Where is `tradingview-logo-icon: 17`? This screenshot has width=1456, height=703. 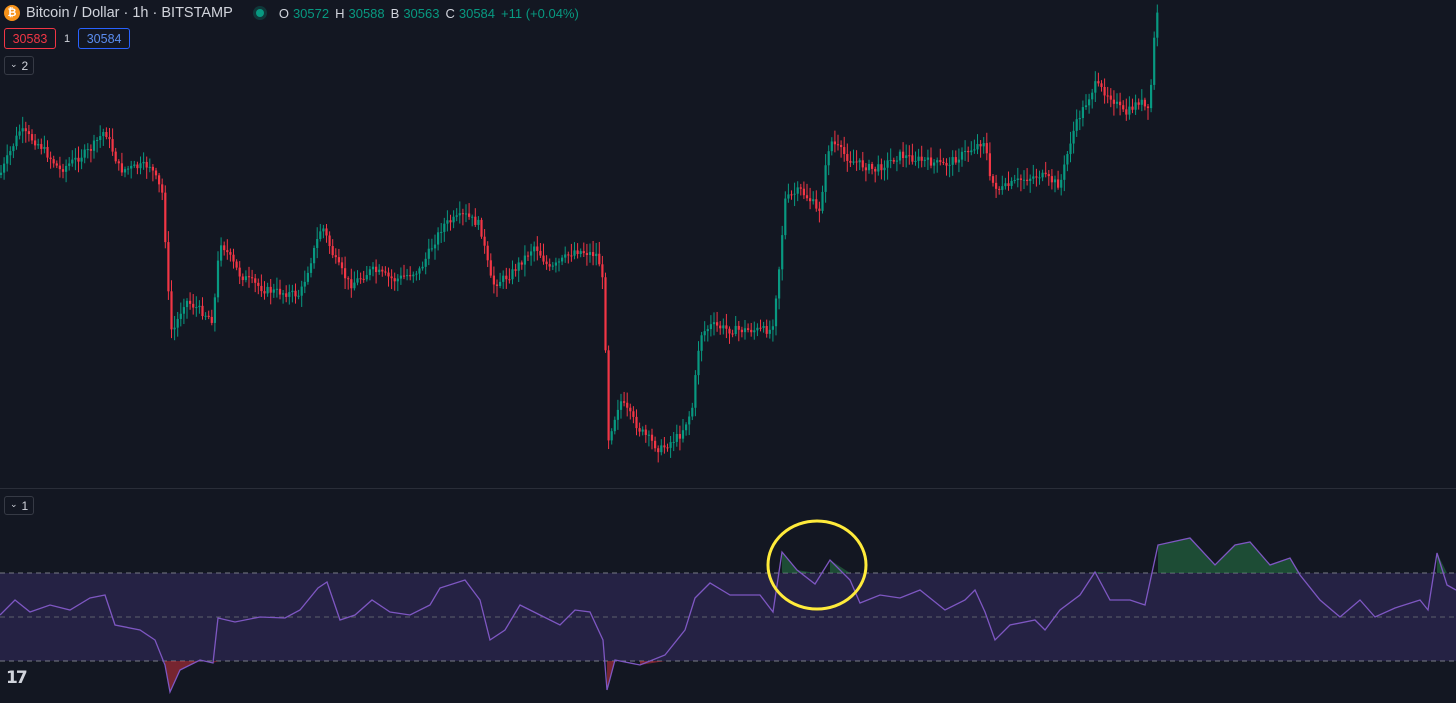 tradingview-logo-icon: 17 is located at coordinates (17, 678).